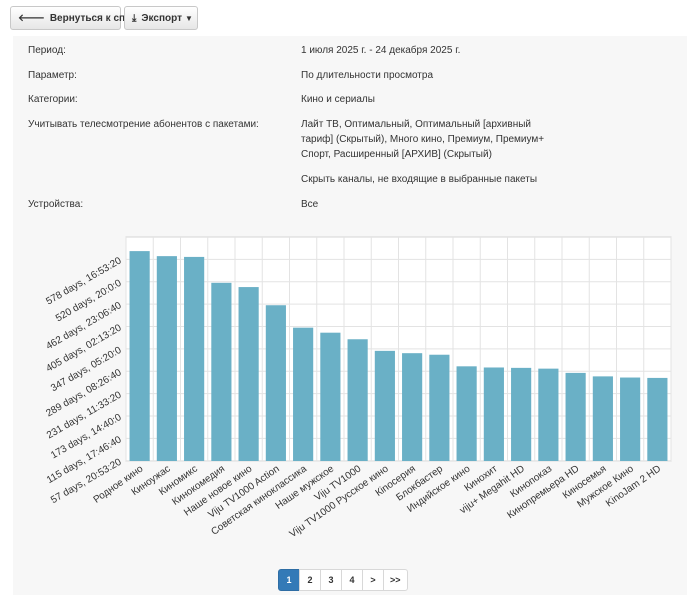  I want to click on page-button: 1, so click(289, 580).